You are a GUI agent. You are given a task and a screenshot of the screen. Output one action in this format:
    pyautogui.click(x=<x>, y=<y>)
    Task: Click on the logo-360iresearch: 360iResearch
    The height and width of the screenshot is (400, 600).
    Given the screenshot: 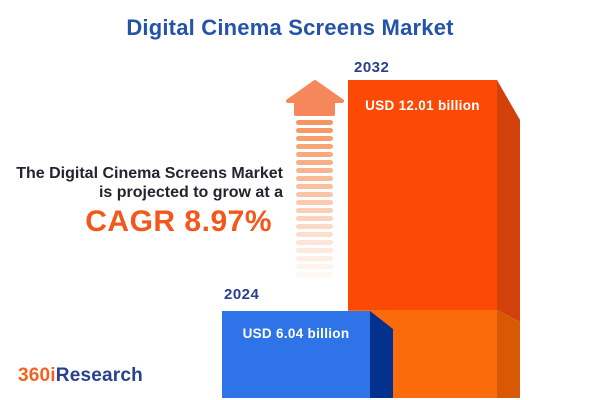 What is the action you would take?
    pyautogui.click(x=80, y=376)
    